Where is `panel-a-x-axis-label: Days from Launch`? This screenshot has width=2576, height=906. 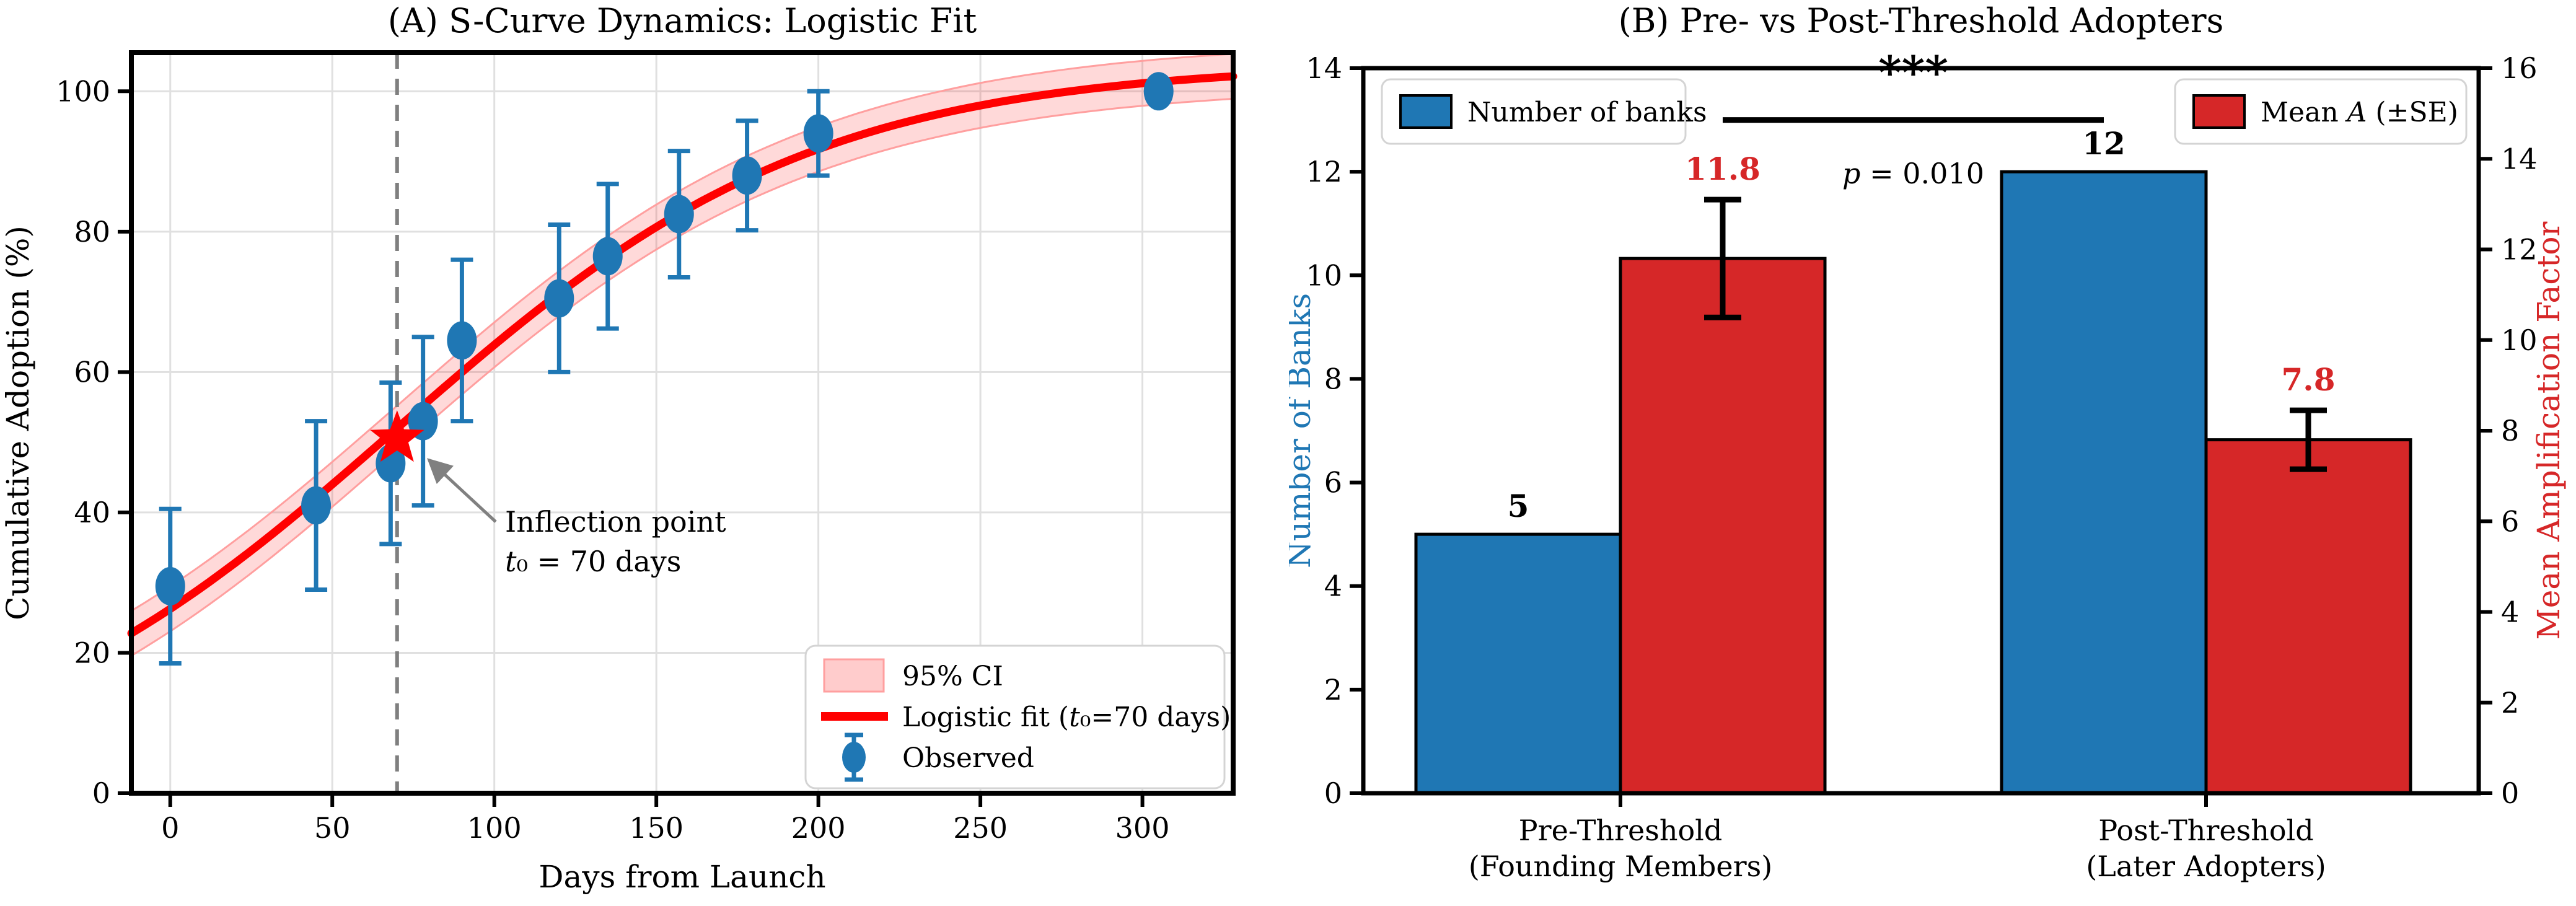 panel-a-x-axis-label: Days from Launch is located at coordinates (681, 877).